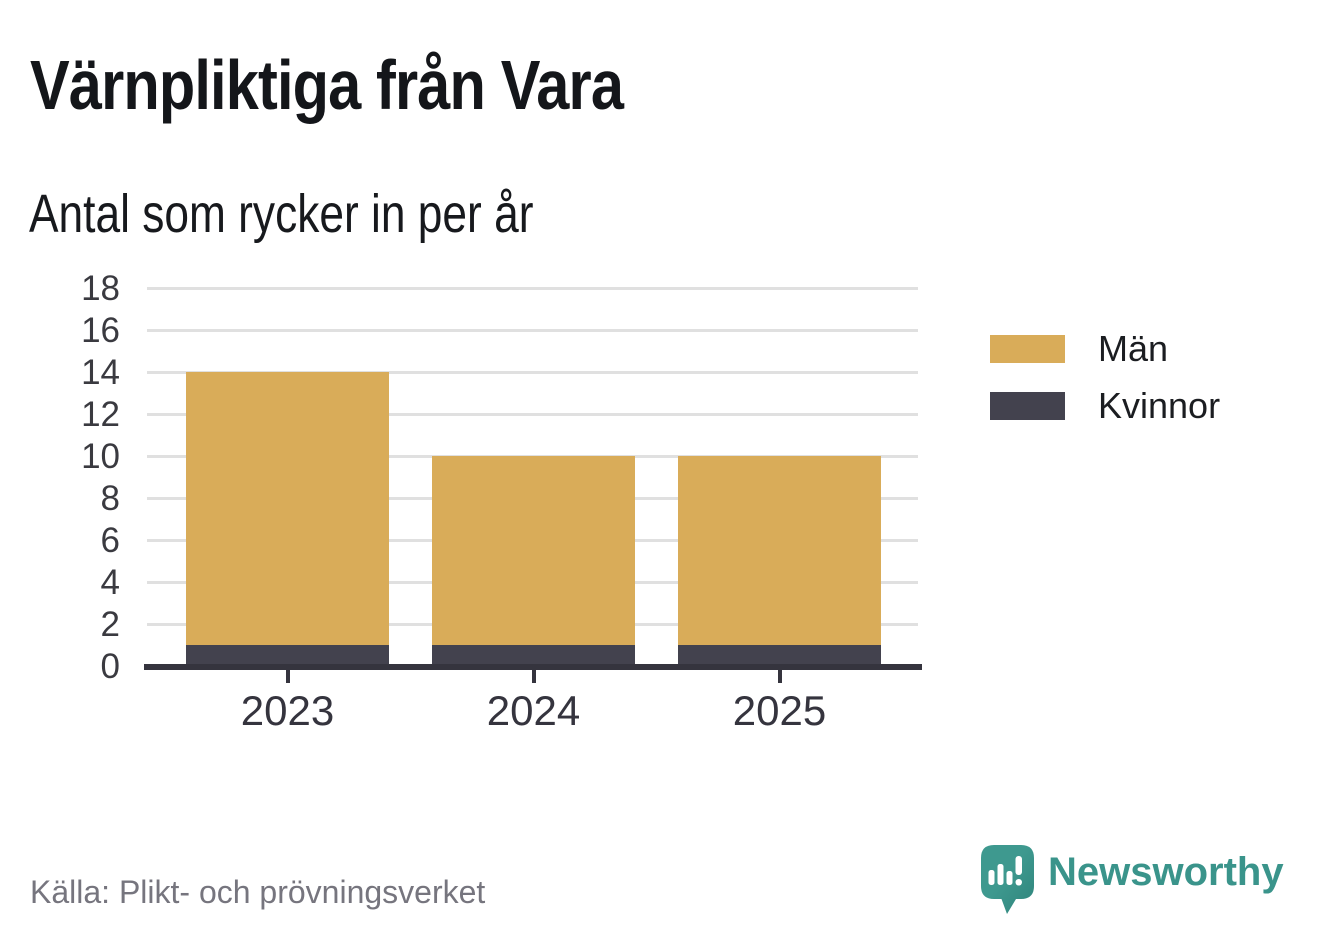  What do you see at coordinates (1007, 879) in the screenshot?
I see `speech-bubble-bar-chart-icon` at bounding box center [1007, 879].